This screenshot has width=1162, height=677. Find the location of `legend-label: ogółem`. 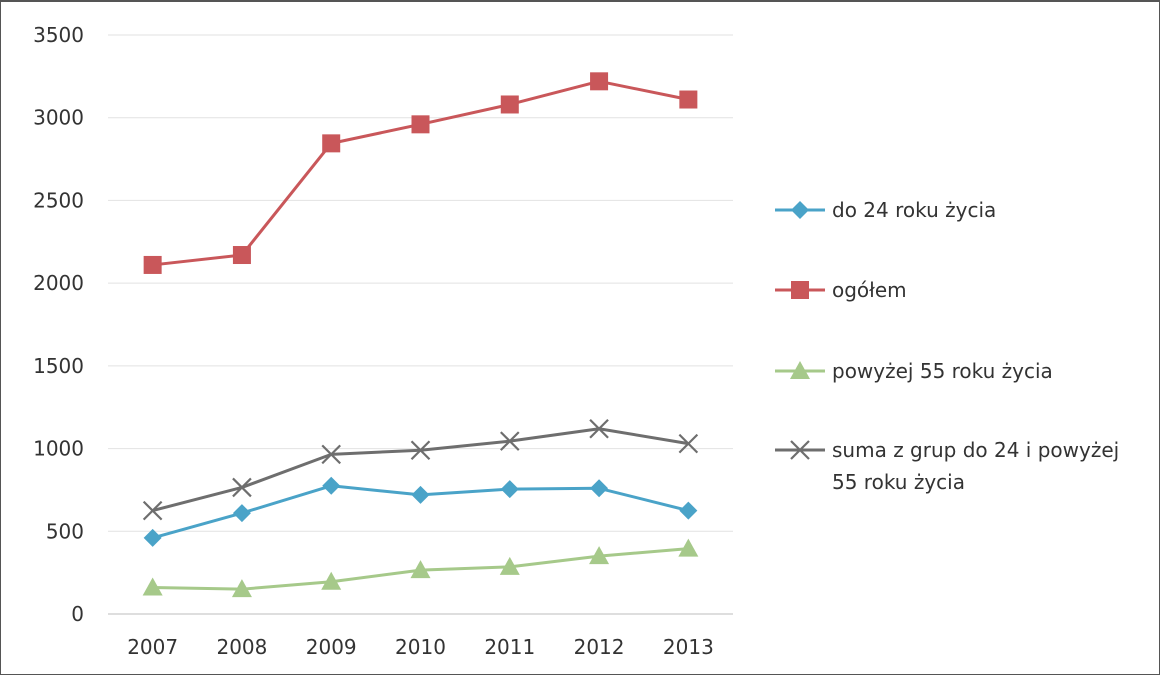

legend-label: ogółem is located at coordinates (869, 290).